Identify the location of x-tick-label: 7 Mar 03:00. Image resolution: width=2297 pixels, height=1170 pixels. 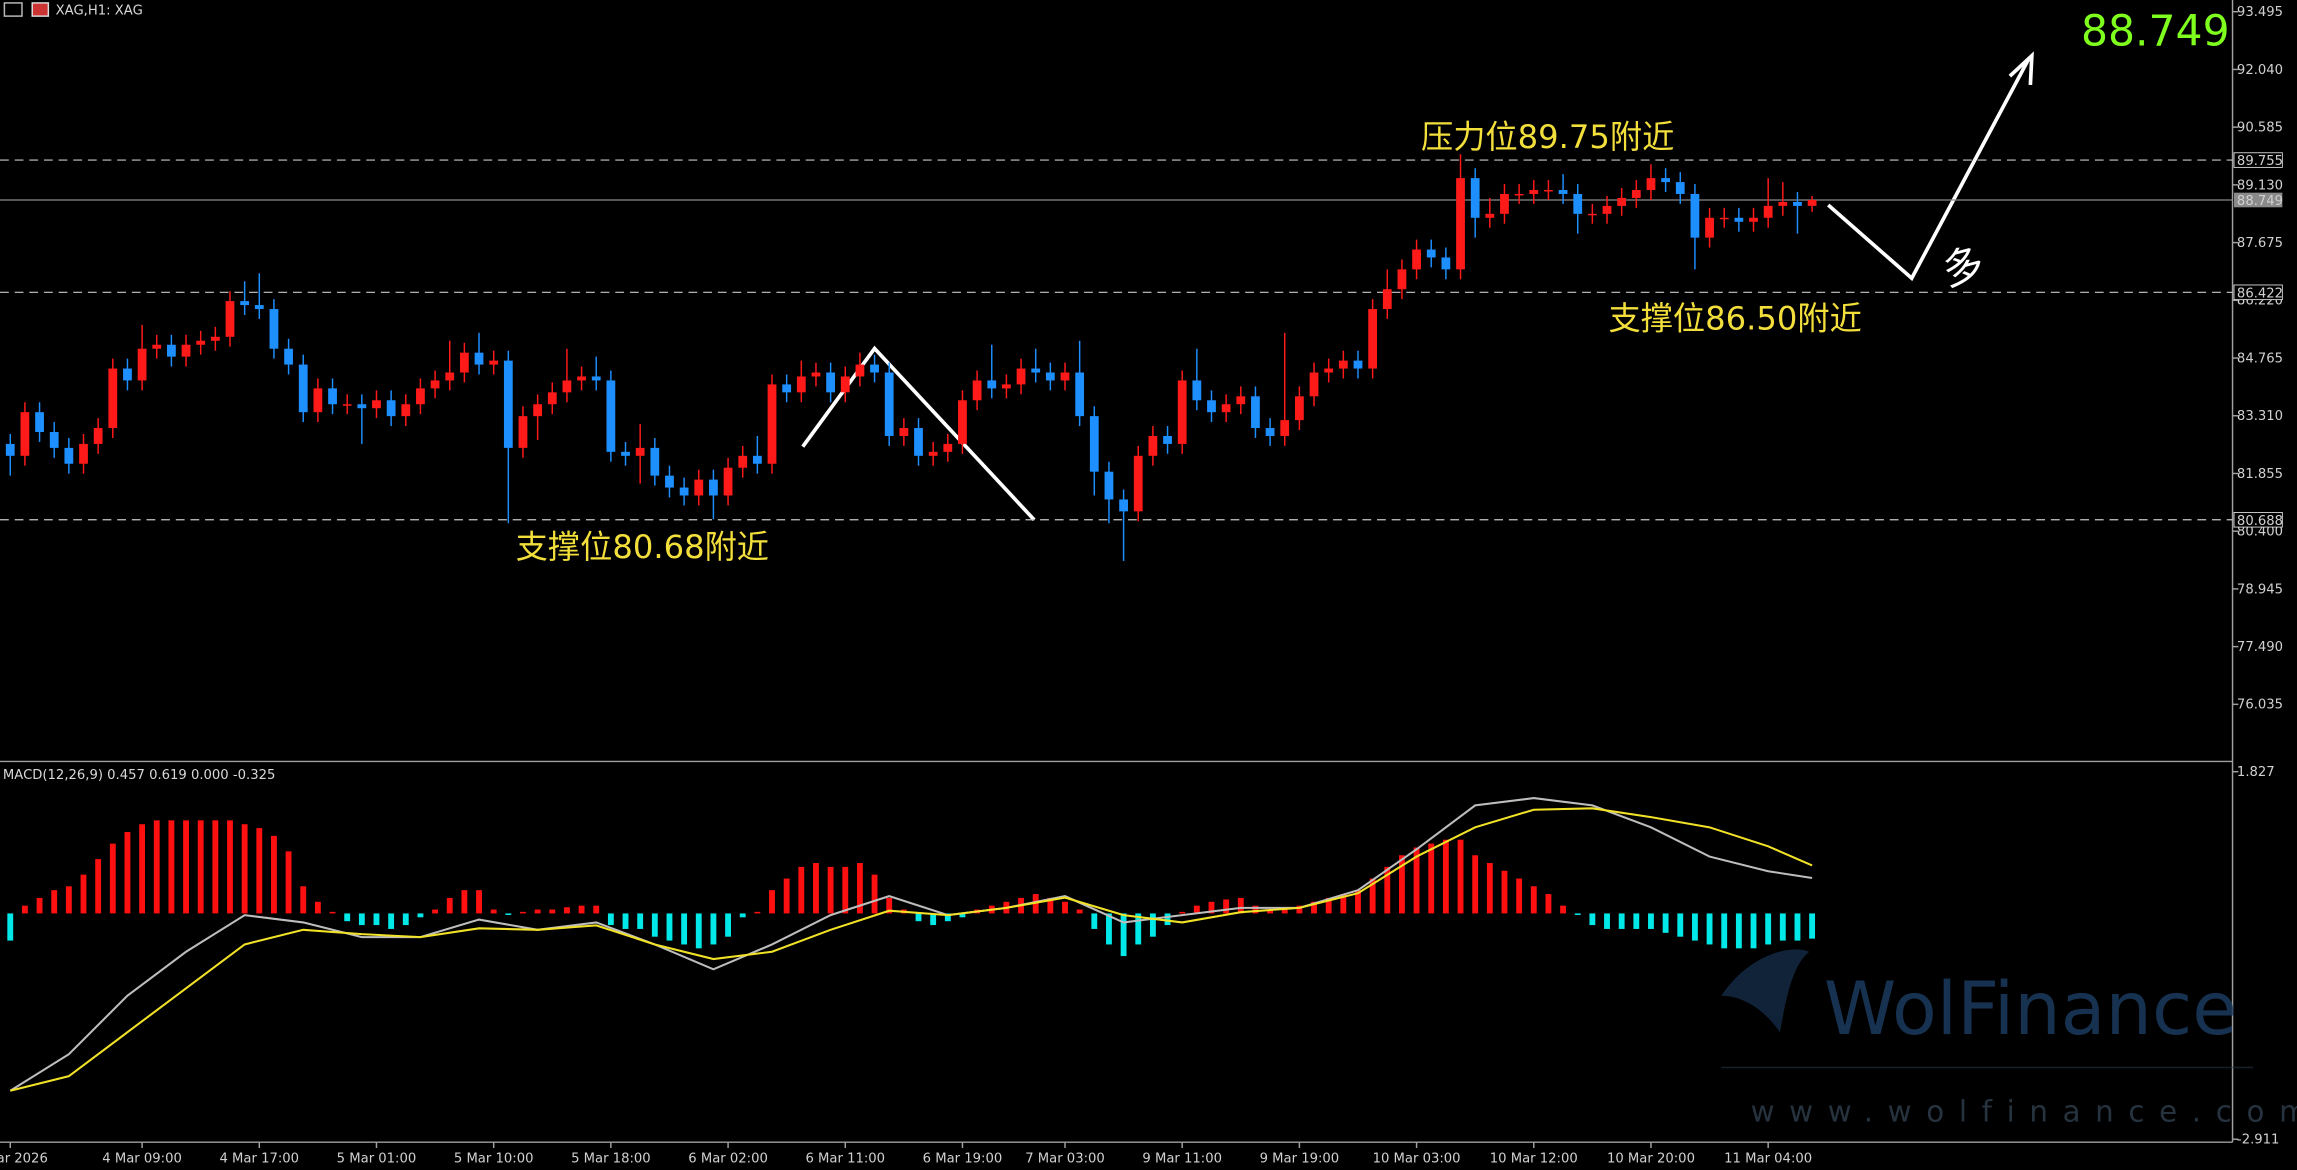
(1065, 1159).